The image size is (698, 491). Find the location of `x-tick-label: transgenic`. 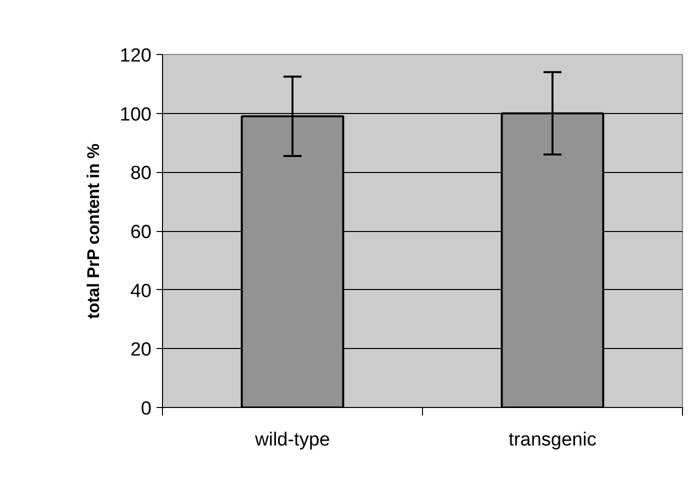

x-tick-label: transgenic is located at coordinates (552, 440).